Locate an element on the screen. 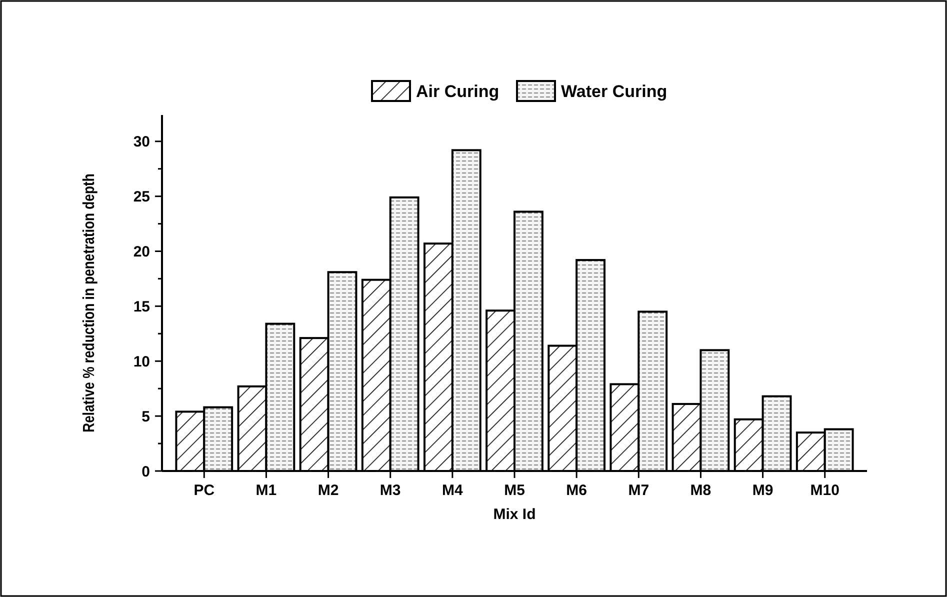  x-tick-label: M7 is located at coordinates (639, 490).